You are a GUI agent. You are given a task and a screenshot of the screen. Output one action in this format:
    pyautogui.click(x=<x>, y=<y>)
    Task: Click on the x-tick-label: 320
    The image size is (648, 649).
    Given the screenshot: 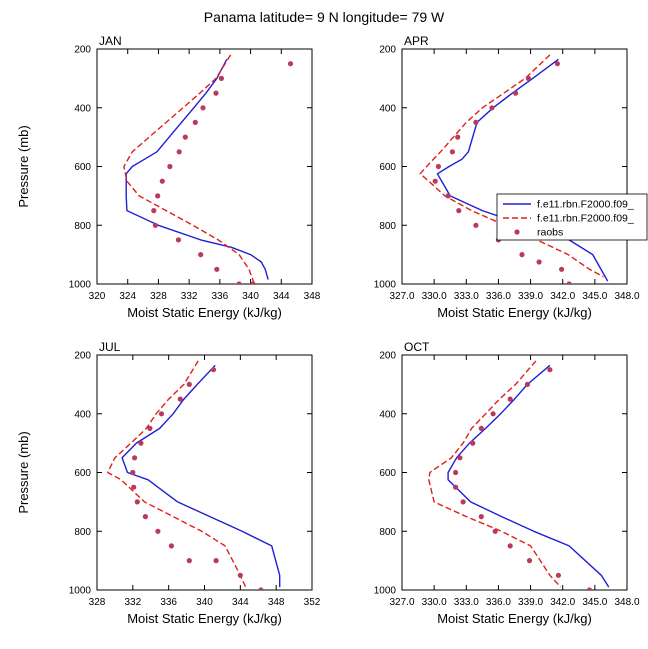 What is the action you would take?
    pyautogui.click(x=97, y=296)
    